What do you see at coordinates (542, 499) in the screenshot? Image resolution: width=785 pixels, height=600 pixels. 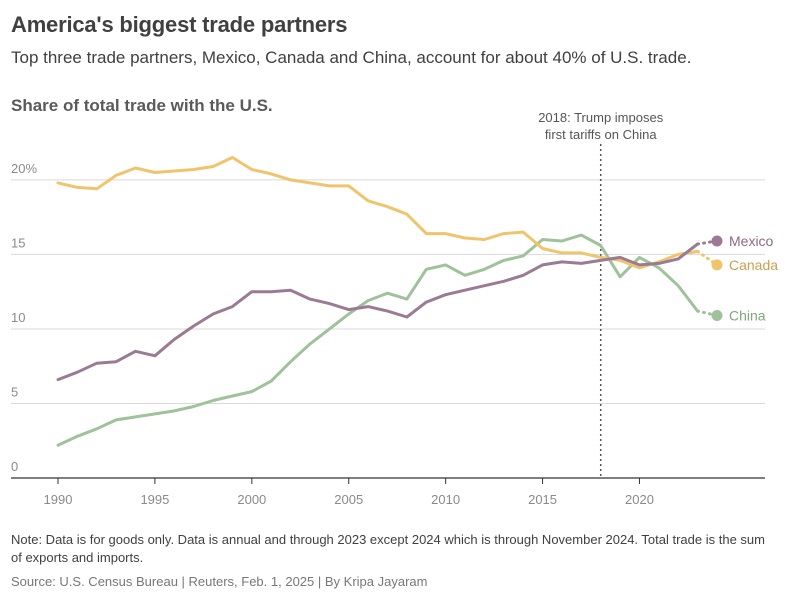 I see `x-tick-label: 2015` at bounding box center [542, 499].